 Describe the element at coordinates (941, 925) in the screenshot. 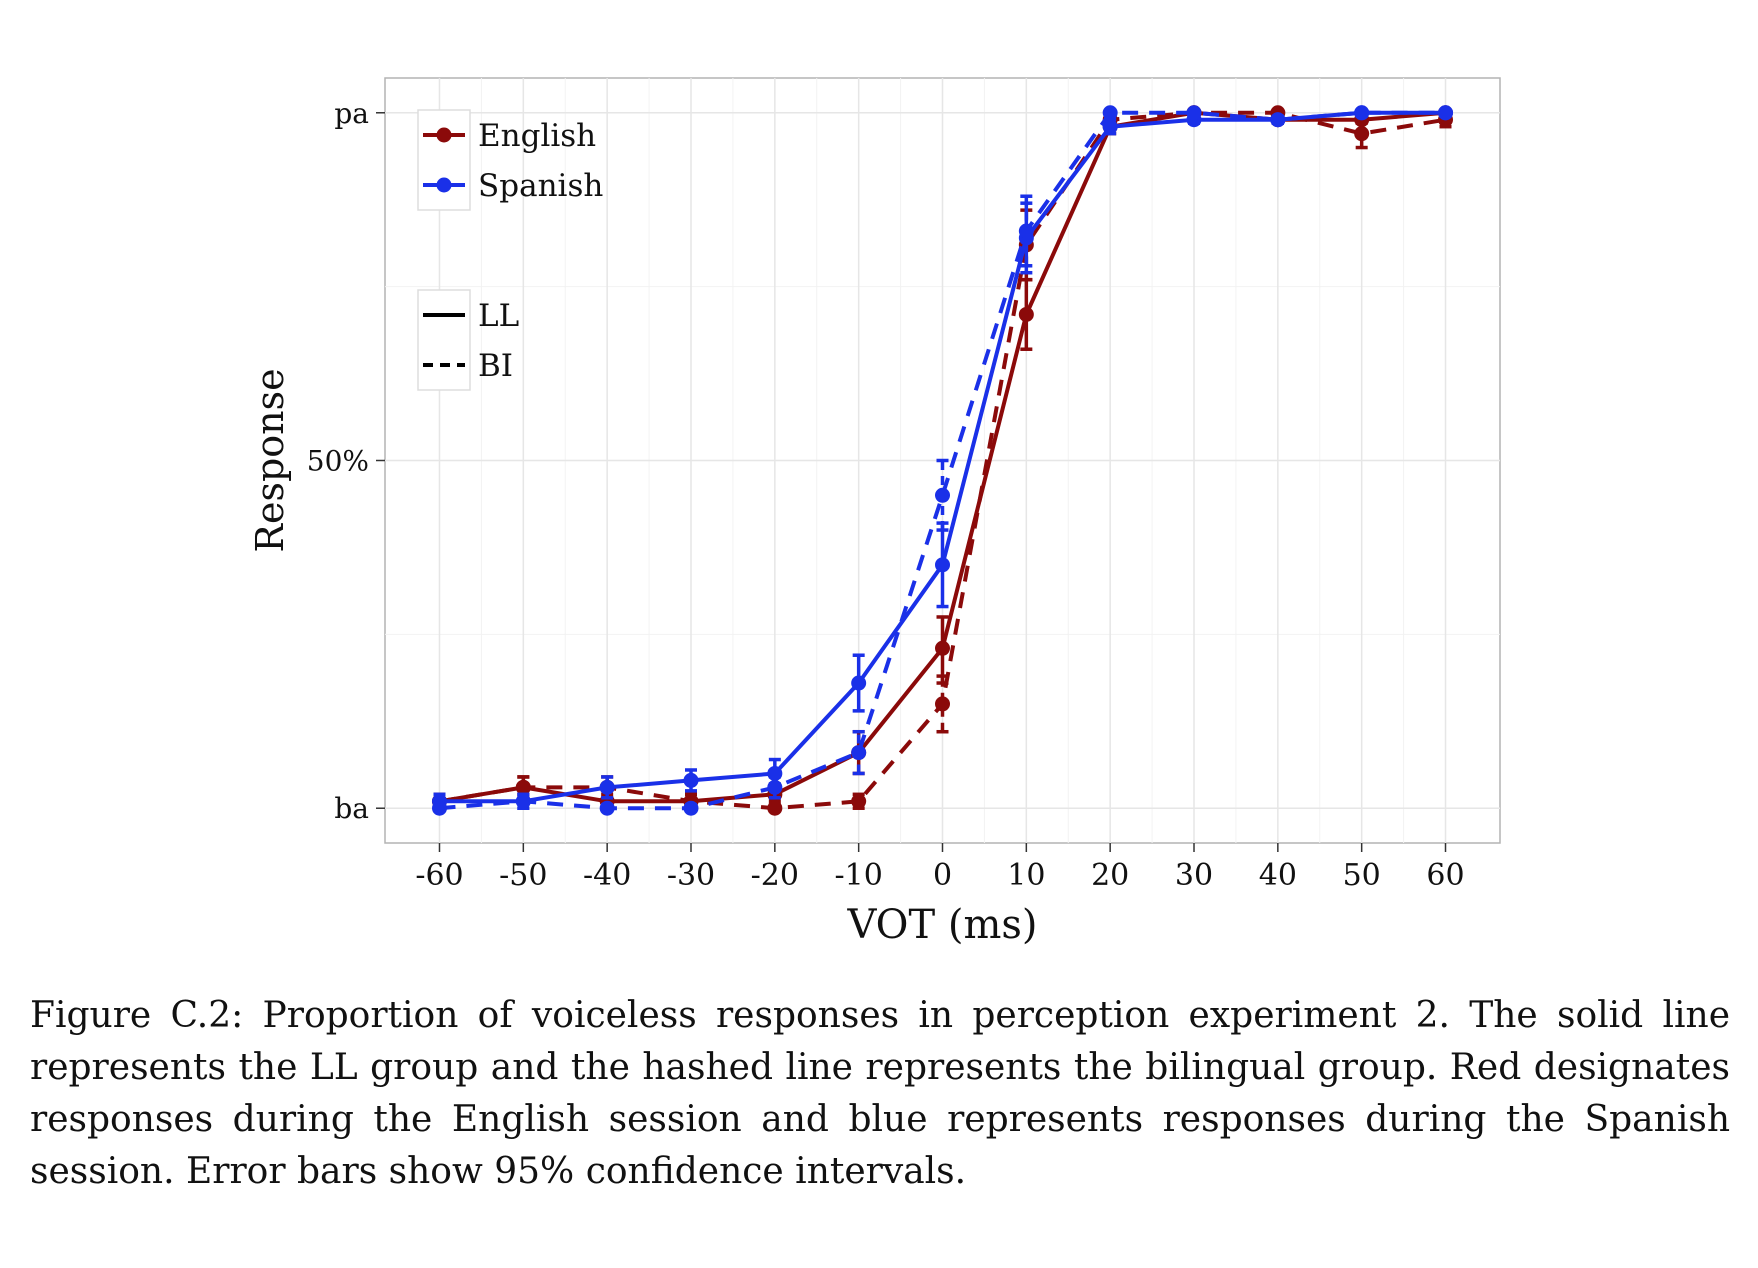

I see `x-axis-title: VOT (ms)` at that location.